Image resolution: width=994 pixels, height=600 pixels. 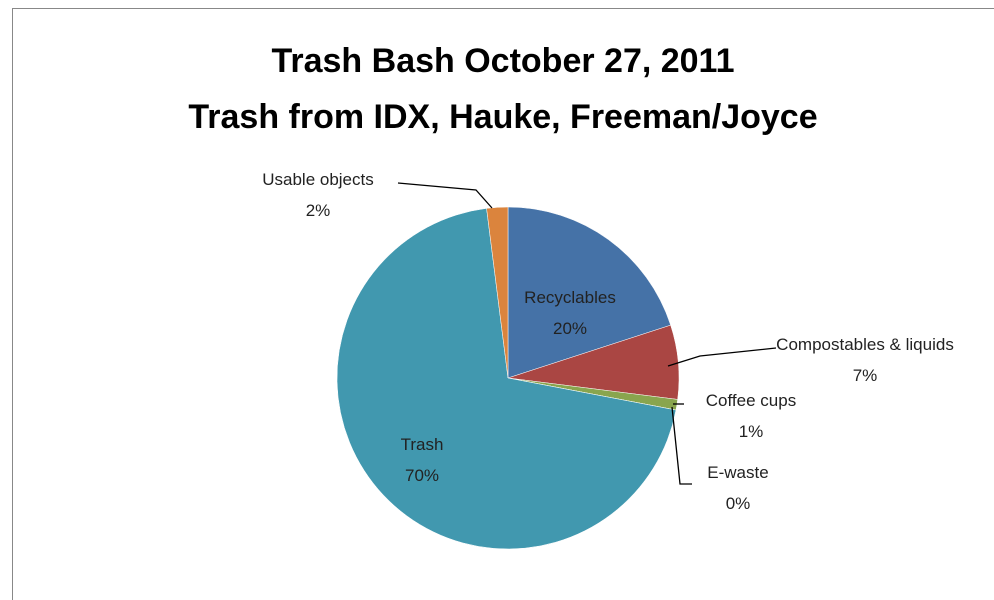 What do you see at coordinates (318, 210) in the screenshot?
I see `value-label: 2%` at bounding box center [318, 210].